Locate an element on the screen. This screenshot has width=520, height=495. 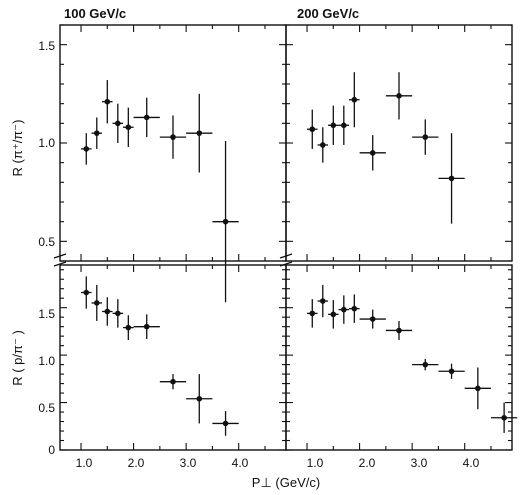
panel-title-200: 200 GeV/c is located at coordinates (328, 13).